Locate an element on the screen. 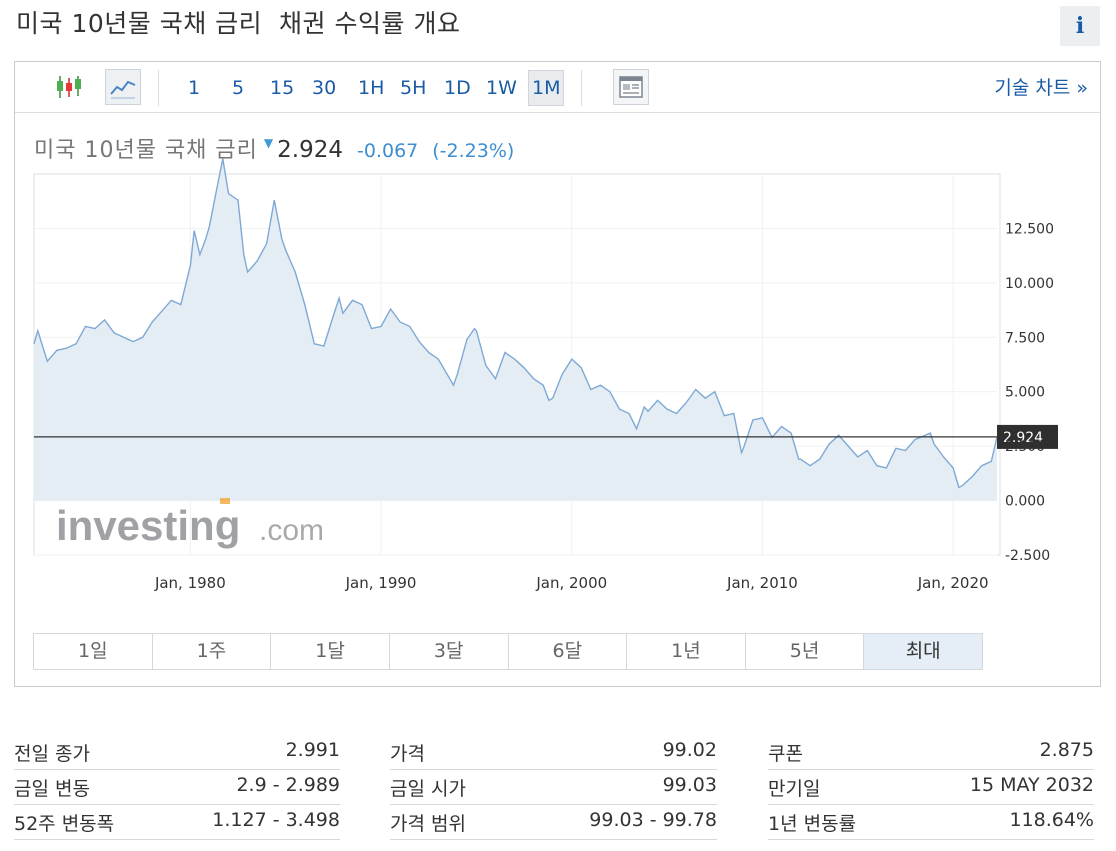  range-1-day: 1일 is located at coordinates (93, 651).